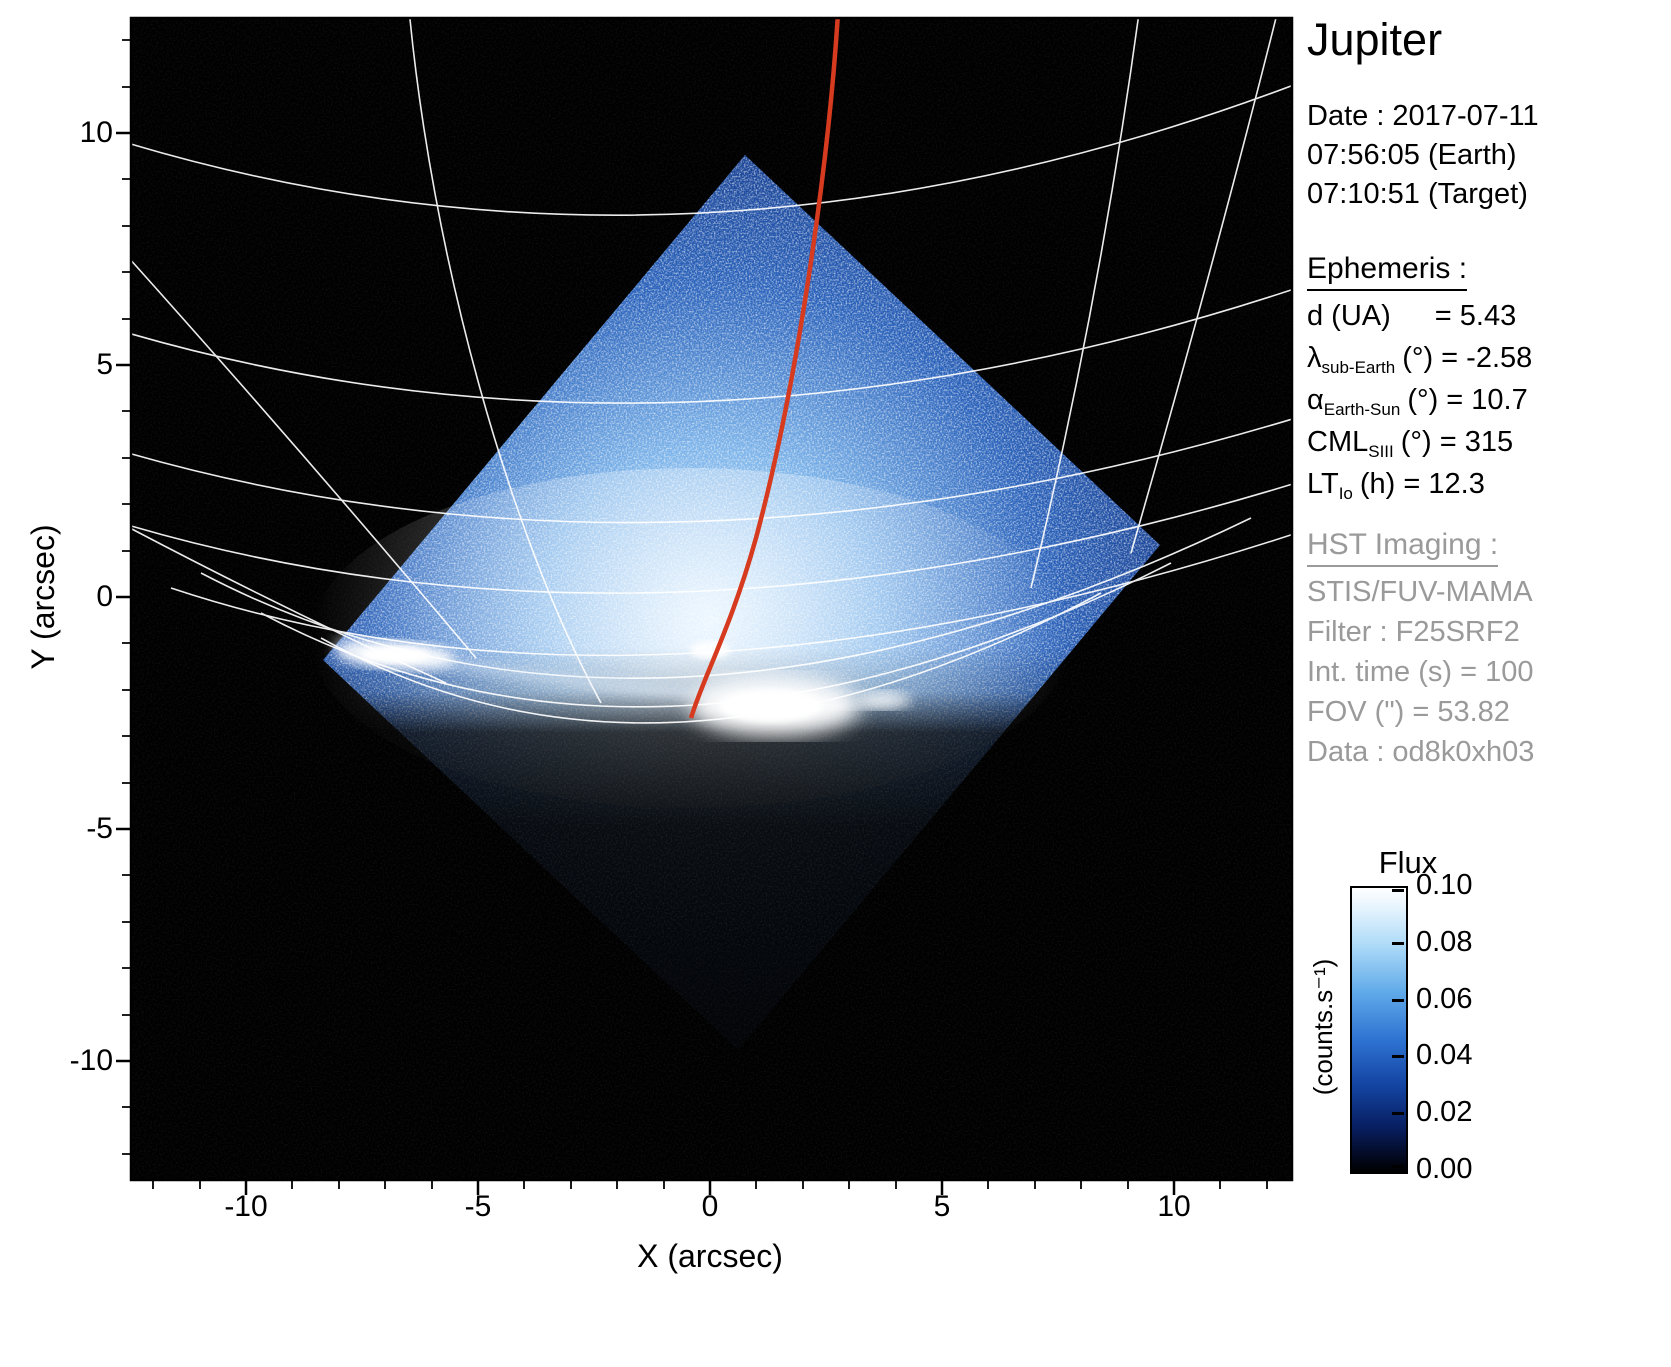  What do you see at coordinates (1413, 632) in the screenshot?
I see `hst-line: Filter : F25SRF2` at bounding box center [1413, 632].